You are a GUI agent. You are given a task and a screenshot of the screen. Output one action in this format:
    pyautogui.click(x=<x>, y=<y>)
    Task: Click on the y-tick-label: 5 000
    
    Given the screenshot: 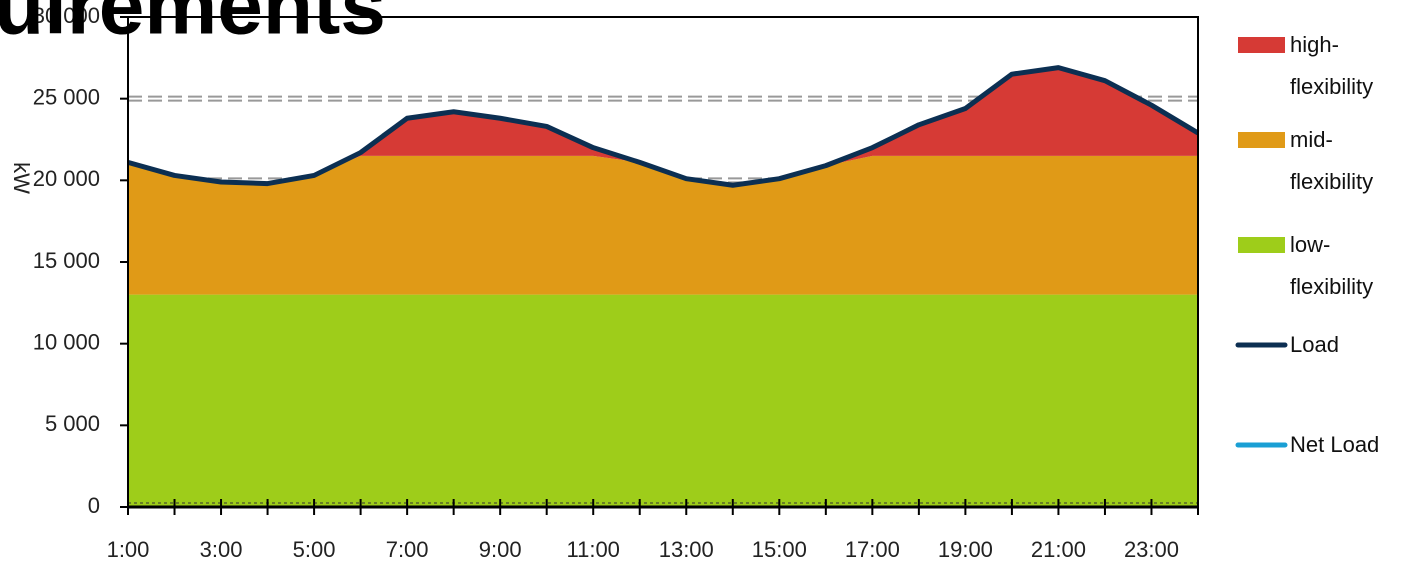 What is the action you would take?
    pyautogui.click(x=72, y=423)
    